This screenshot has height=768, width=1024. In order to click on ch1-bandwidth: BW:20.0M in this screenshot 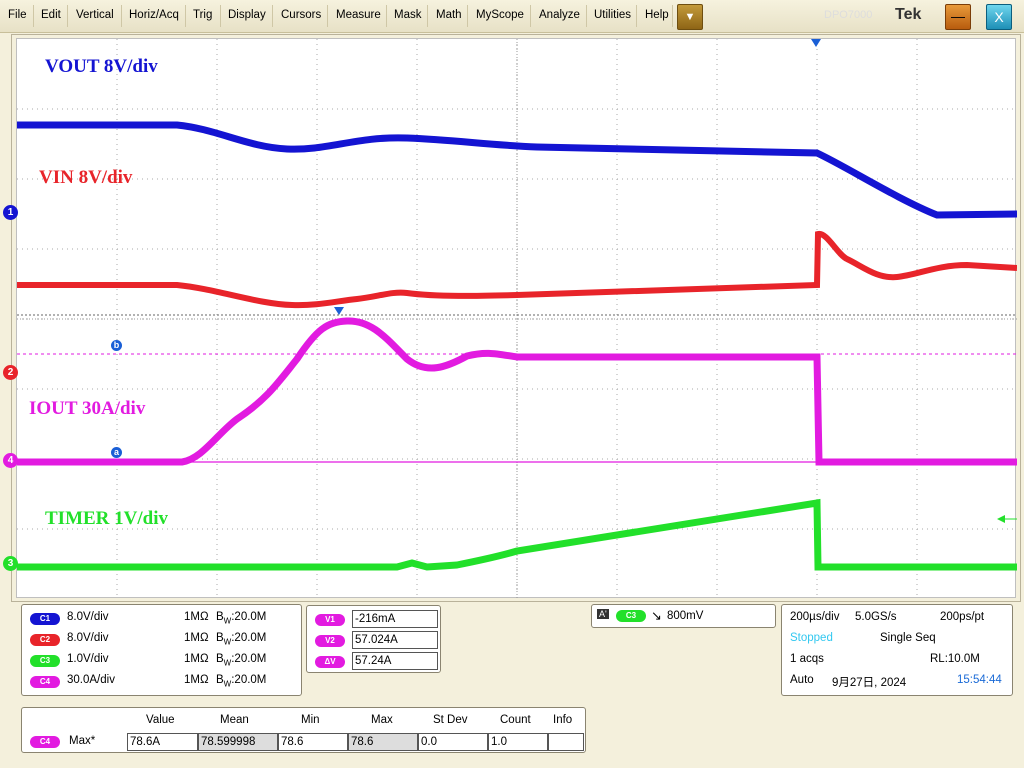, I will do `click(241, 618)`.